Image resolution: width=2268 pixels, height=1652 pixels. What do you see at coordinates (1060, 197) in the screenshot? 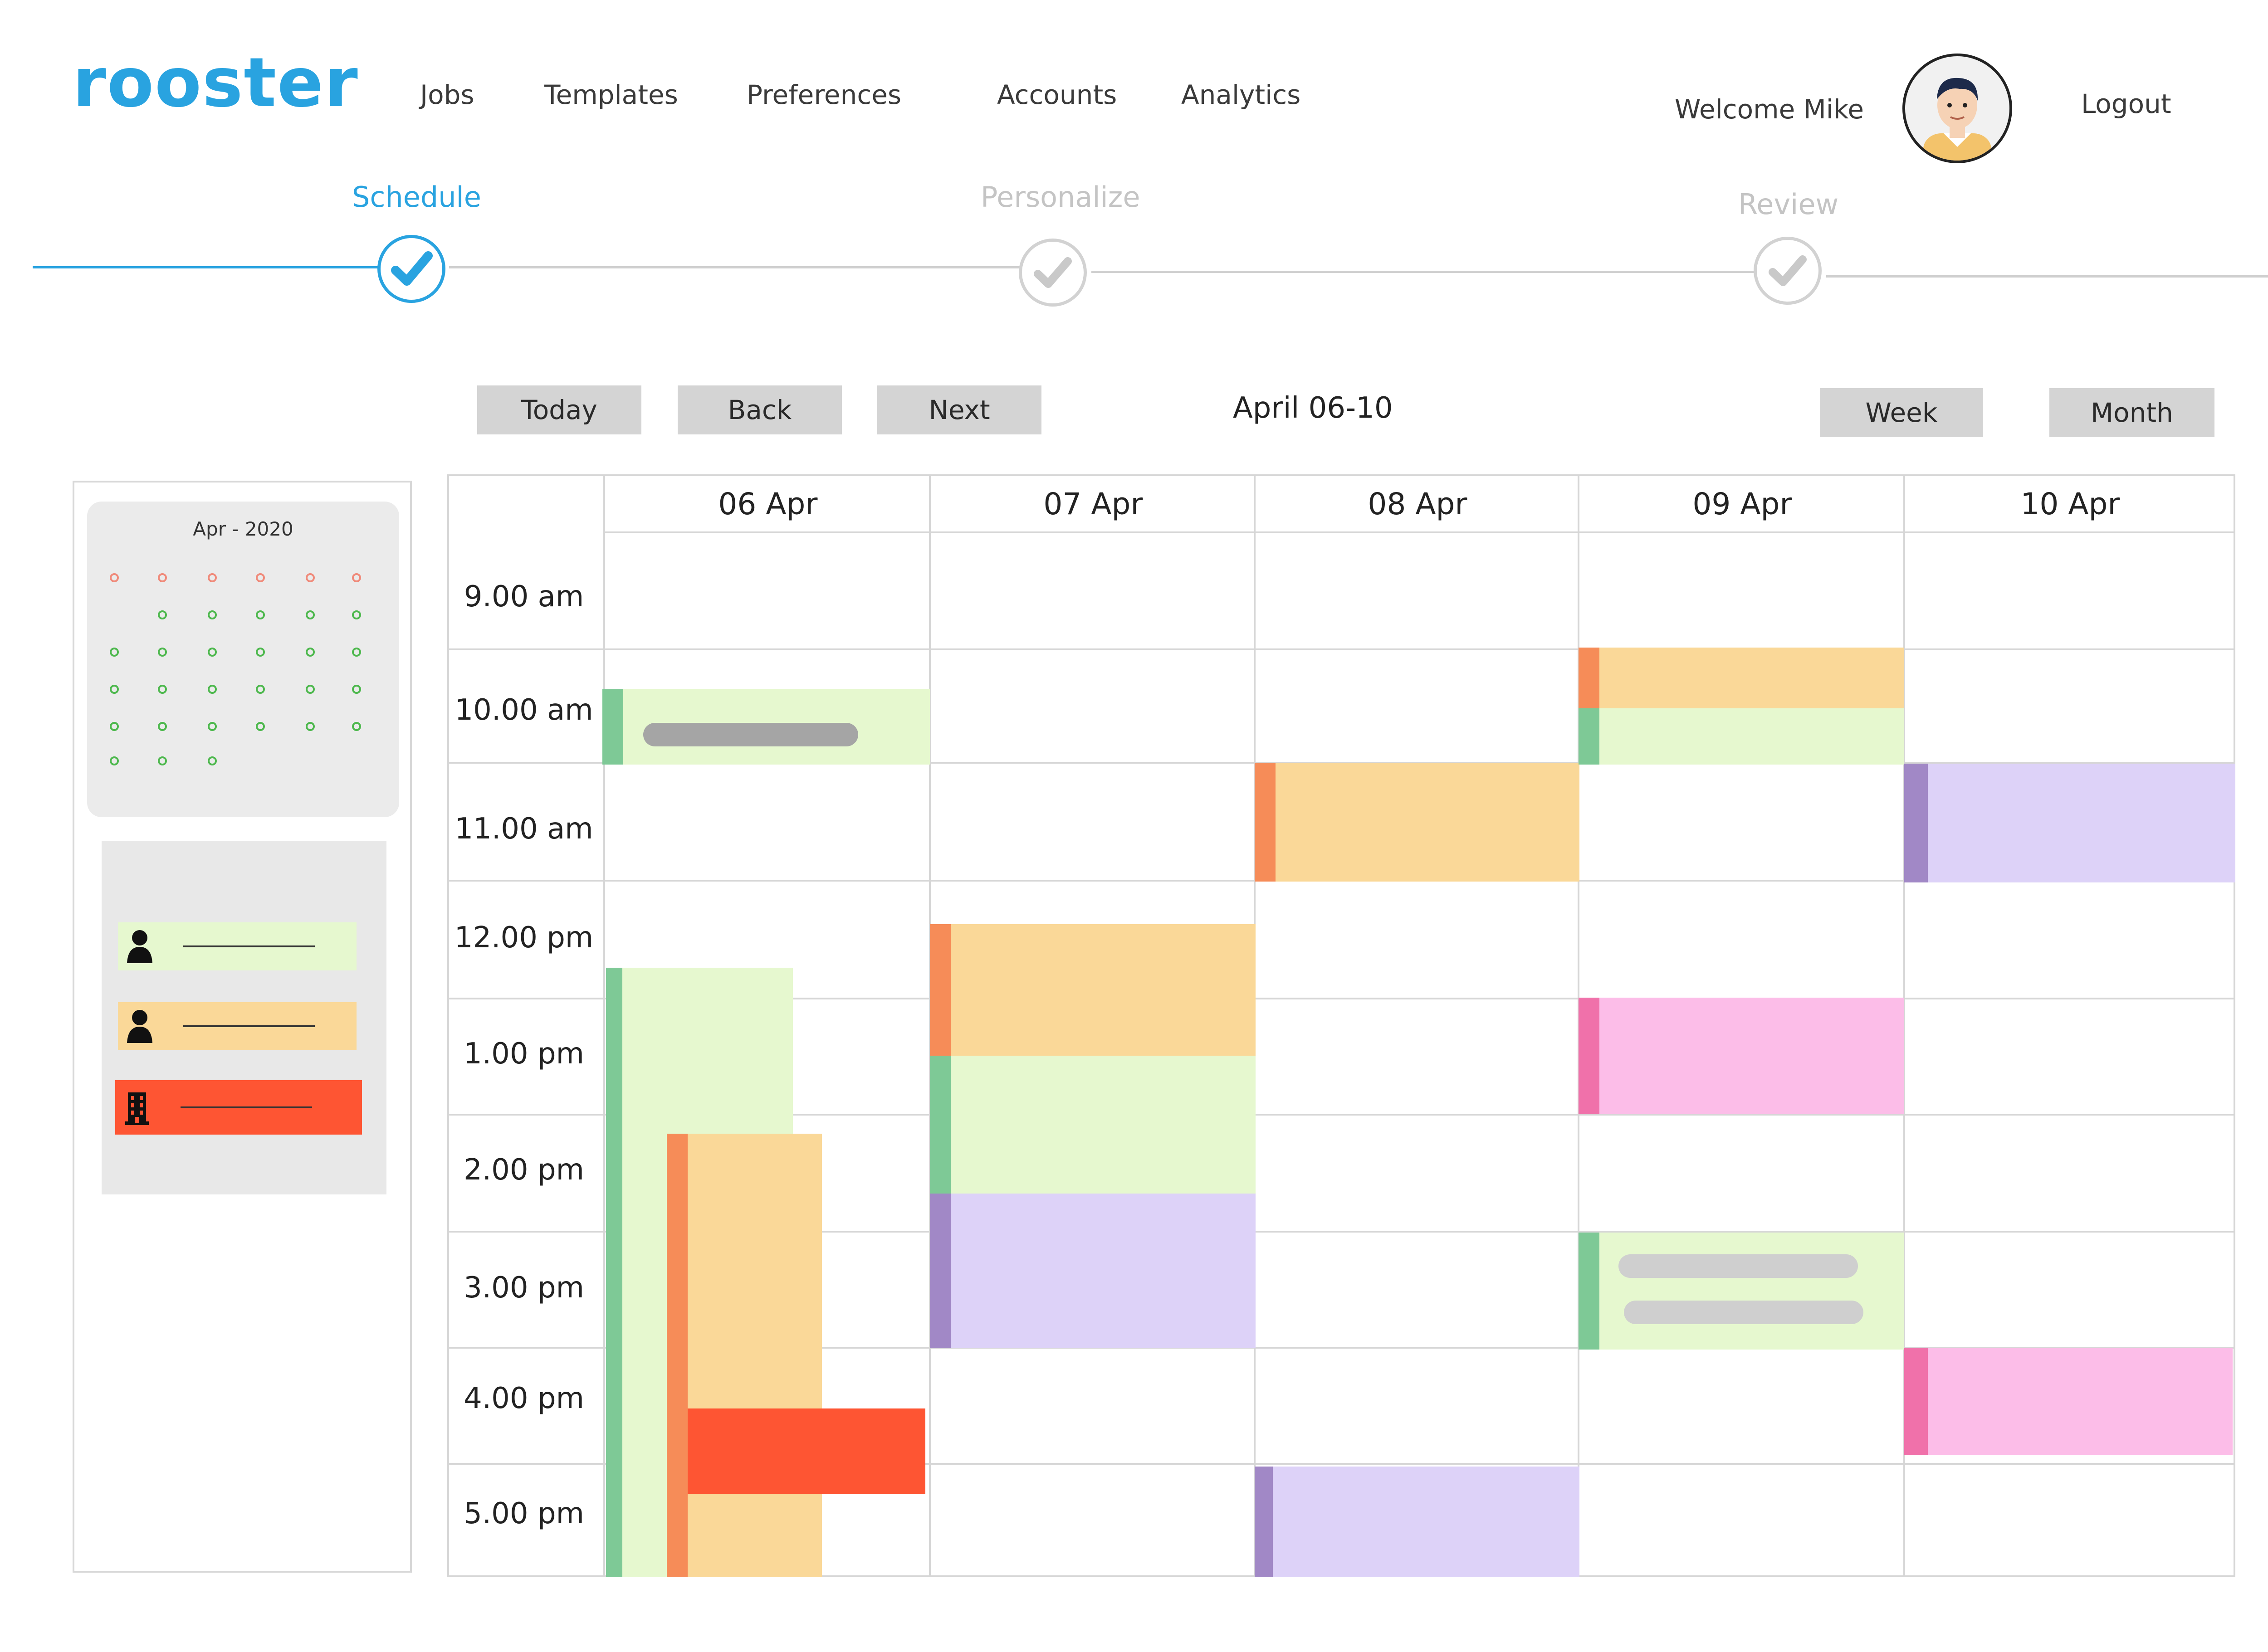
I see `step-label-personalize: Personalize` at bounding box center [1060, 197].